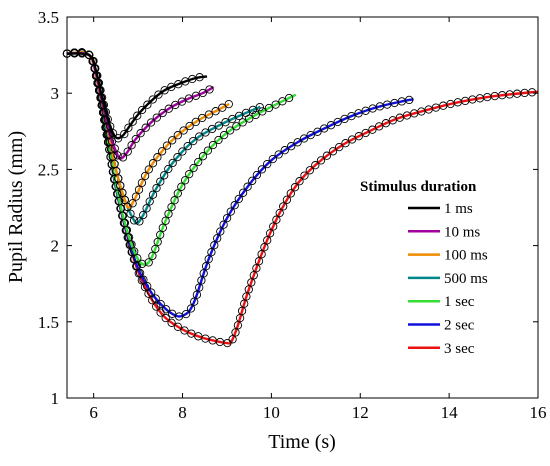  I want to click on x-tick-label: 16, so click(538, 412).